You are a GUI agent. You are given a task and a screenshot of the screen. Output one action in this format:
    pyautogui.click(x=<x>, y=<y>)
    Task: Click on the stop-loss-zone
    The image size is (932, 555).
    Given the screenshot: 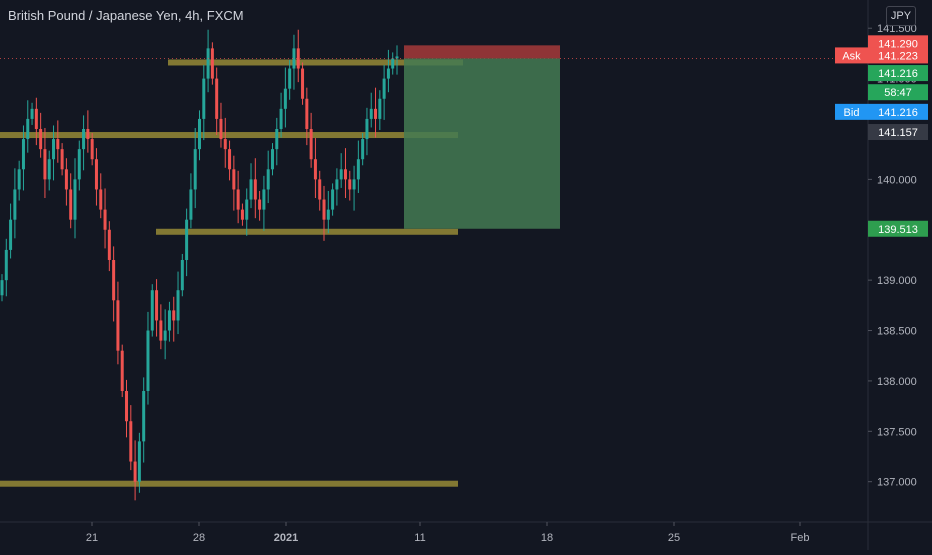 What is the action you would take?
    pyautogui.click(x=482, y=52)
    